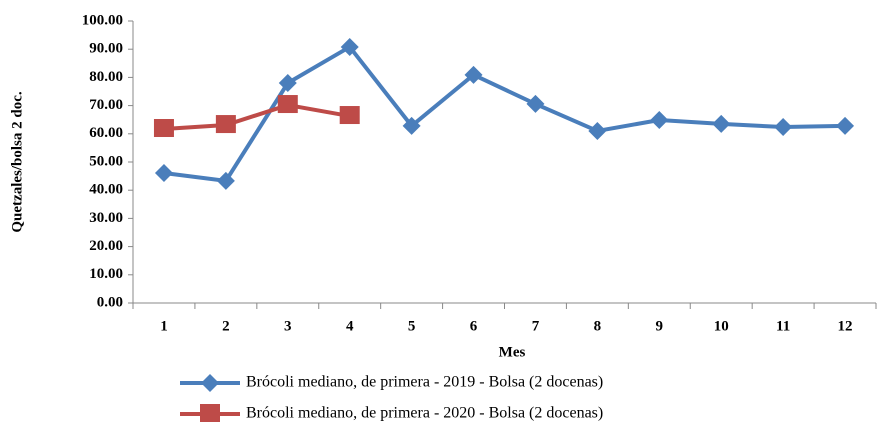  I want to click on y-tick-label: 40.00, so click(106, 190).